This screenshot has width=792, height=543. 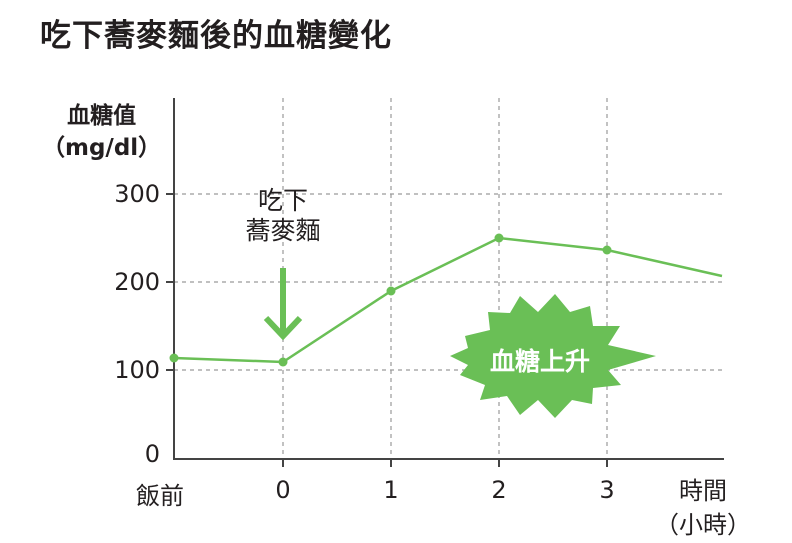 I want to click on data-points, so click(x=390, y=300).